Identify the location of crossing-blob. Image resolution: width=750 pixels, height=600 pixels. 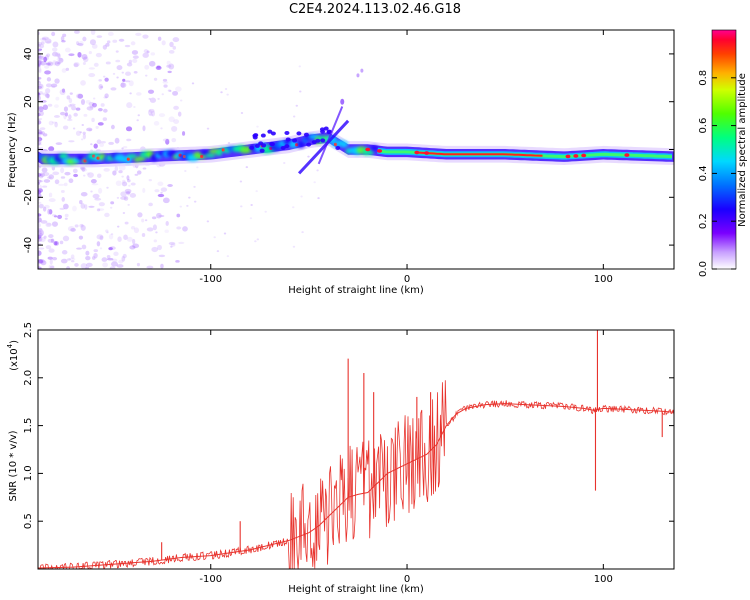
(358, 75).